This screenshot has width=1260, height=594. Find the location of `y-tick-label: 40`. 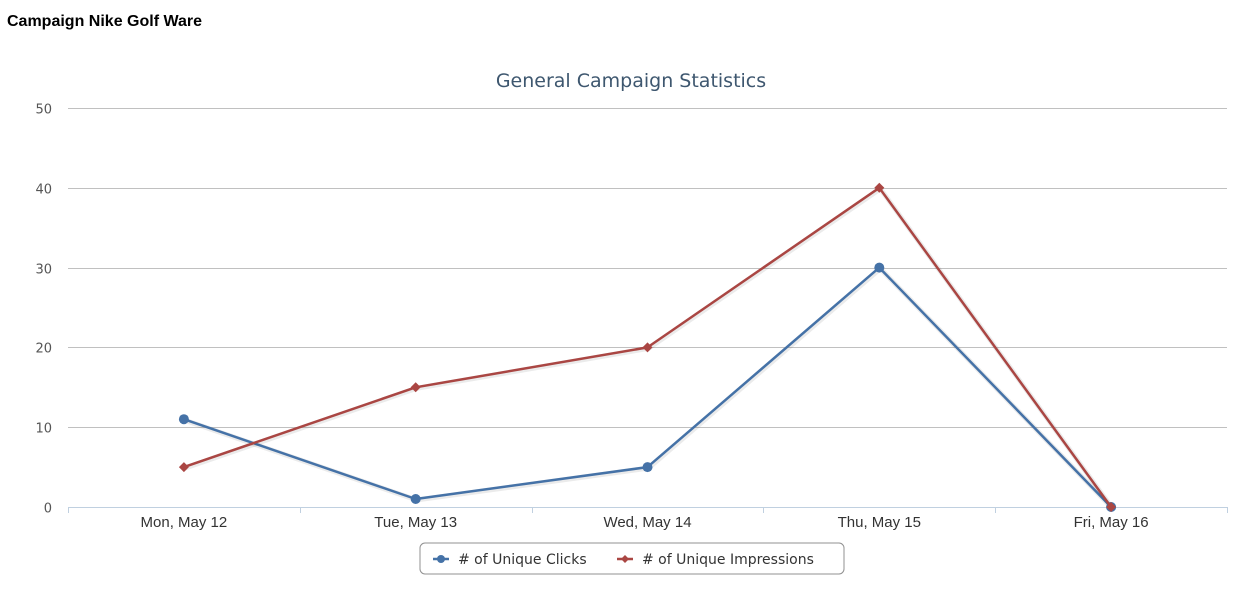

y-tick-label: 40 is located at coordinates (43, 190).